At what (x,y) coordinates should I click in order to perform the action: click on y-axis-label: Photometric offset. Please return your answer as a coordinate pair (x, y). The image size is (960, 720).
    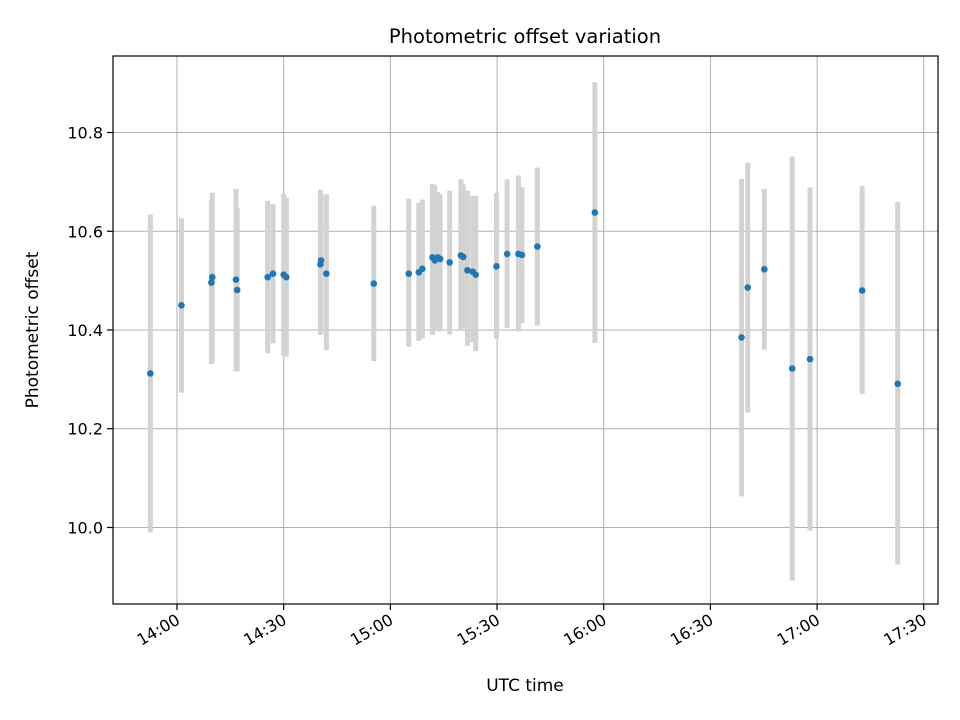
    Looking at the image, I should click on (33, 329).